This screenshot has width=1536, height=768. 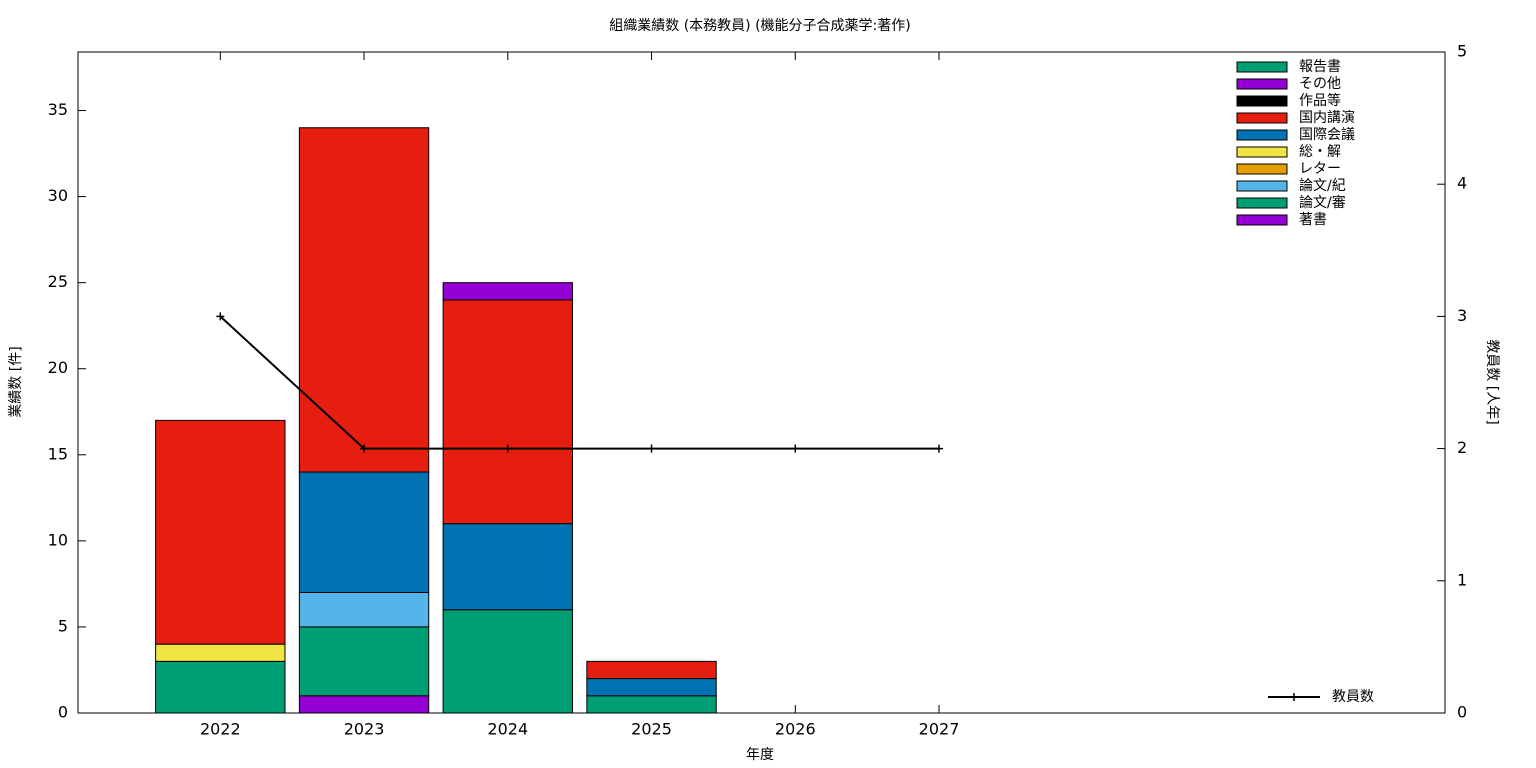 I want to click on y2-tick-label: 3, so click(x=1462, y=315).